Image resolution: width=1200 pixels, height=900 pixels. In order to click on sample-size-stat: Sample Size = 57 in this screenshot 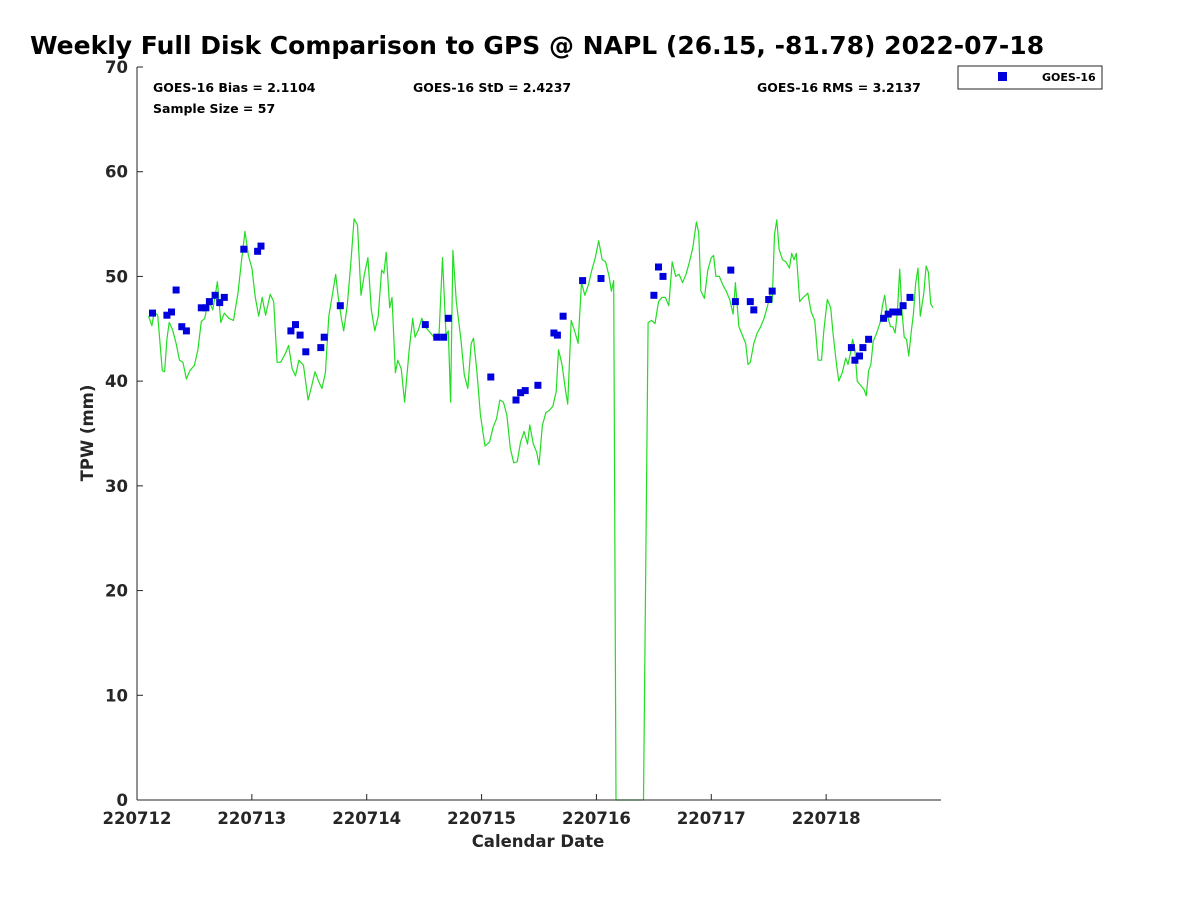, I will do `click(214, 108)`.